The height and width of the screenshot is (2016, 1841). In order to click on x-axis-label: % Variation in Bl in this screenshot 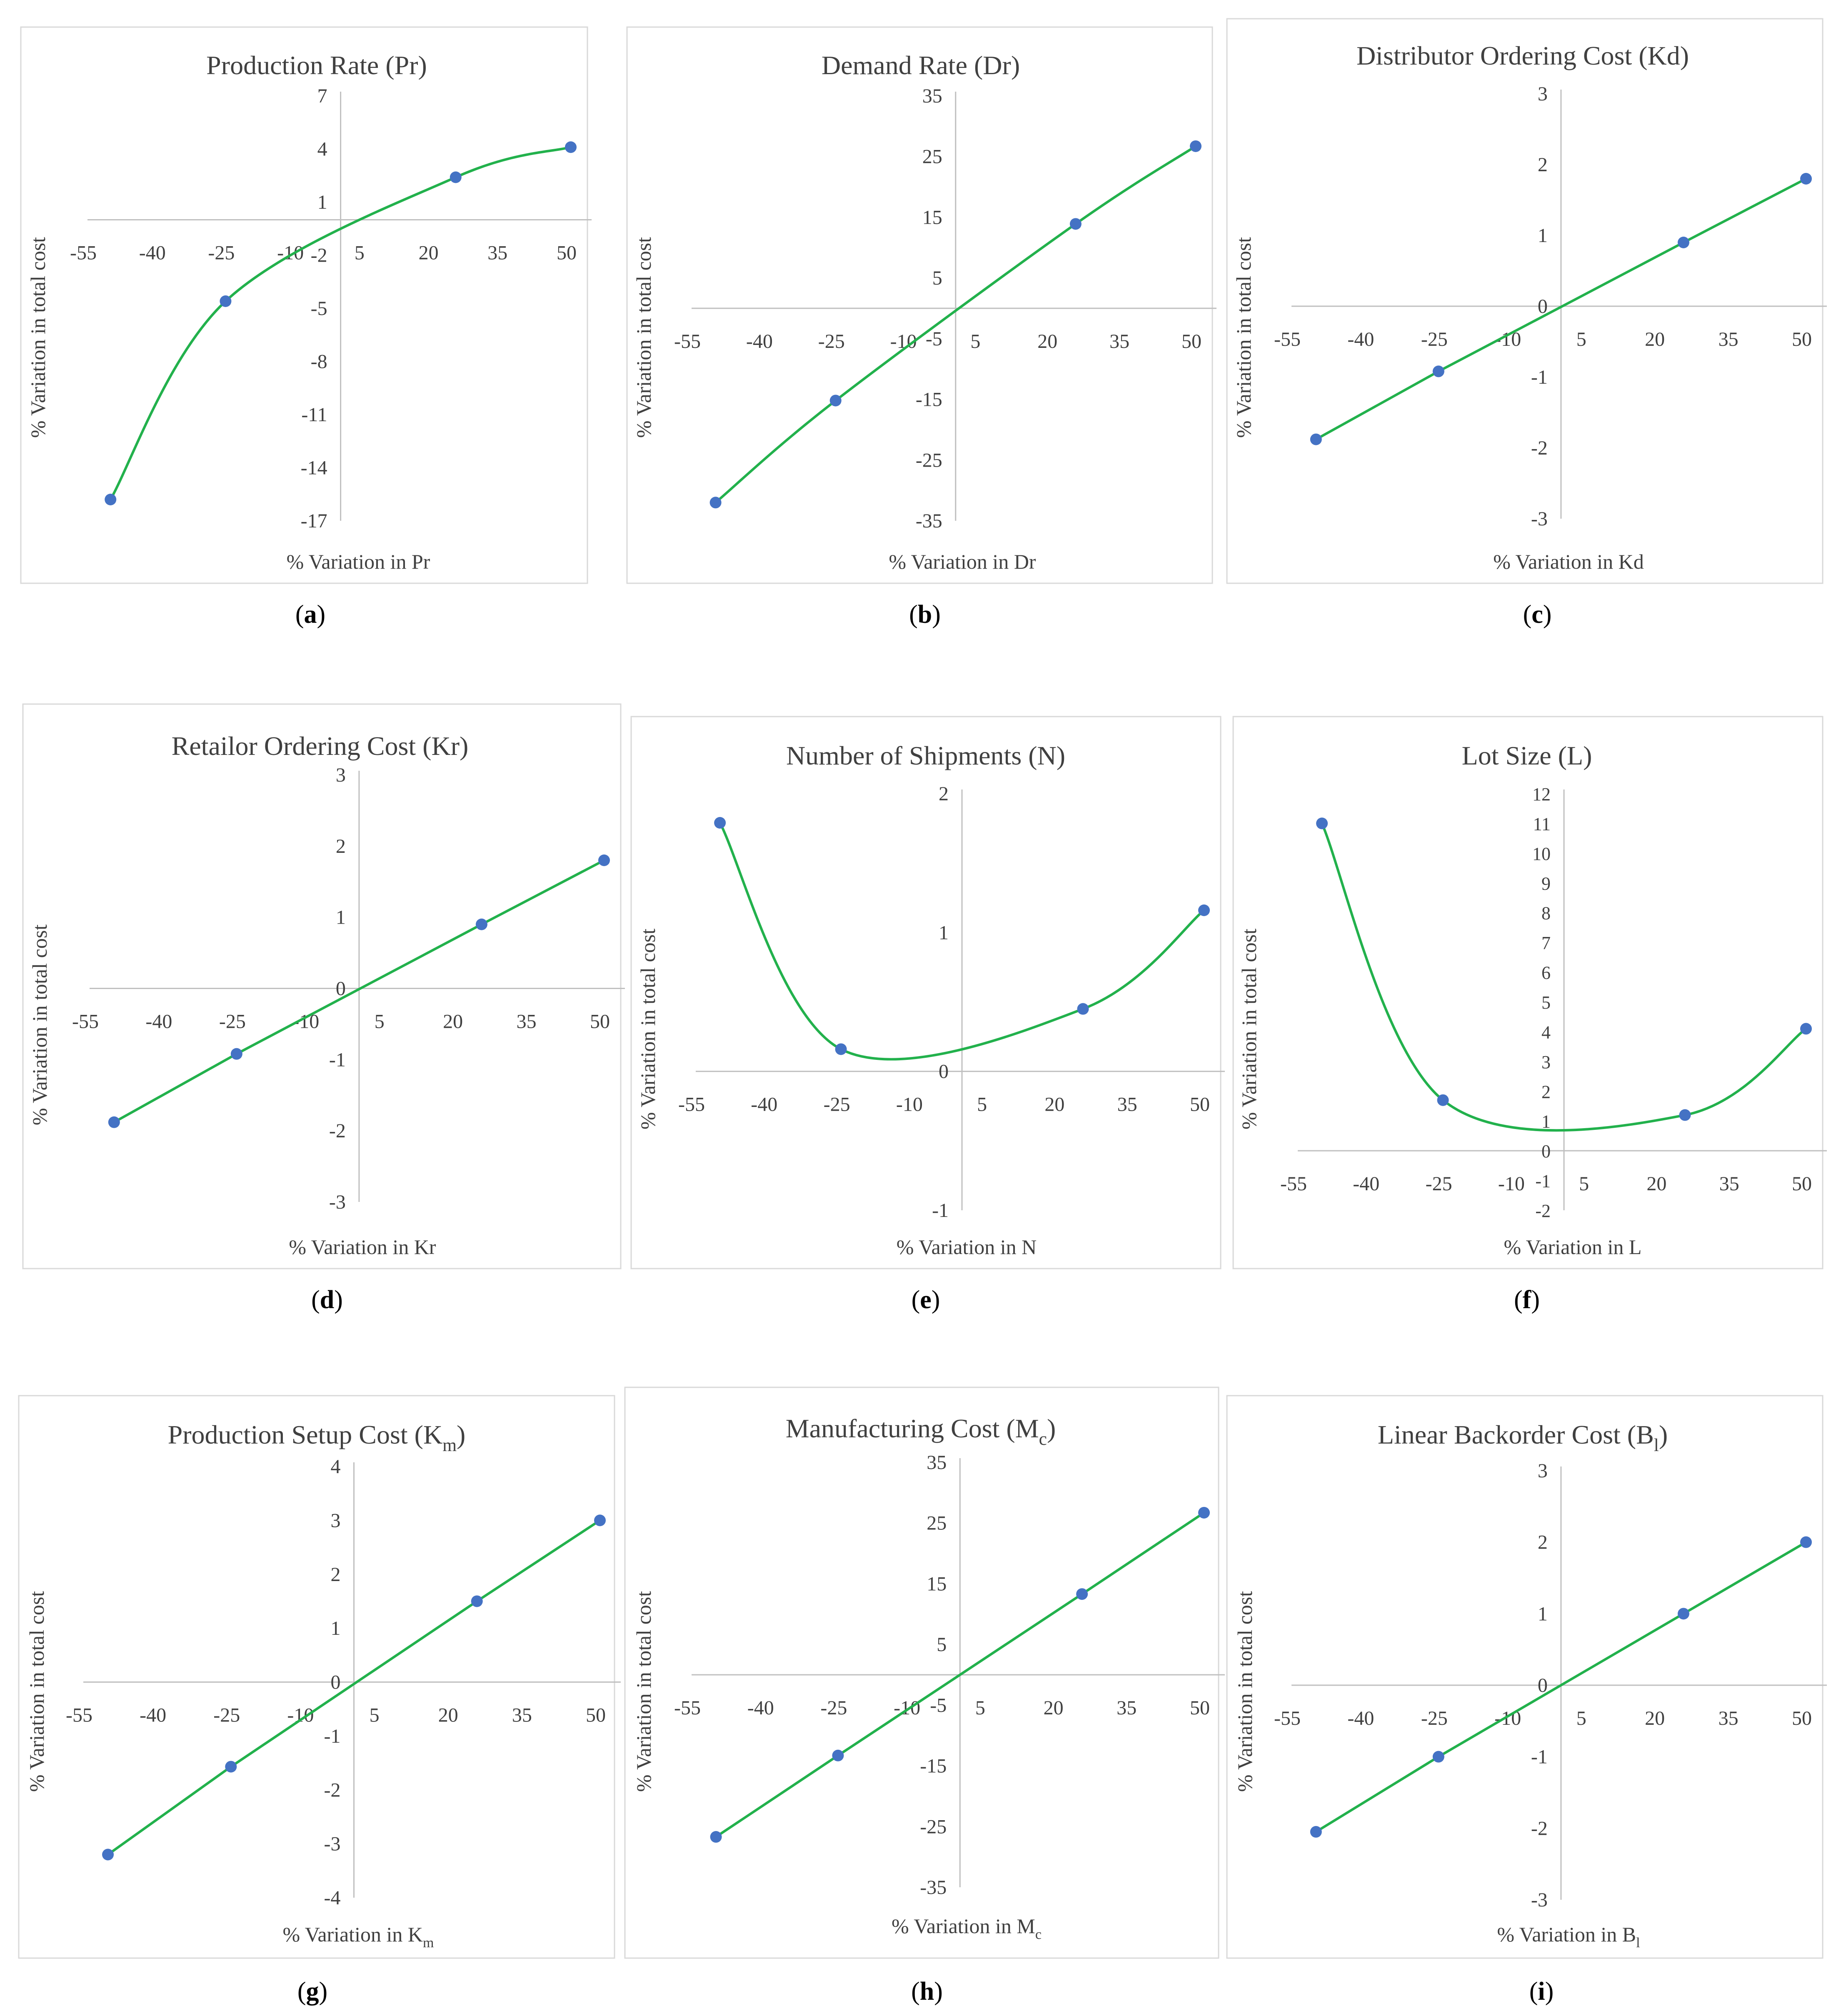, I will do `click(1568, 1937)`.